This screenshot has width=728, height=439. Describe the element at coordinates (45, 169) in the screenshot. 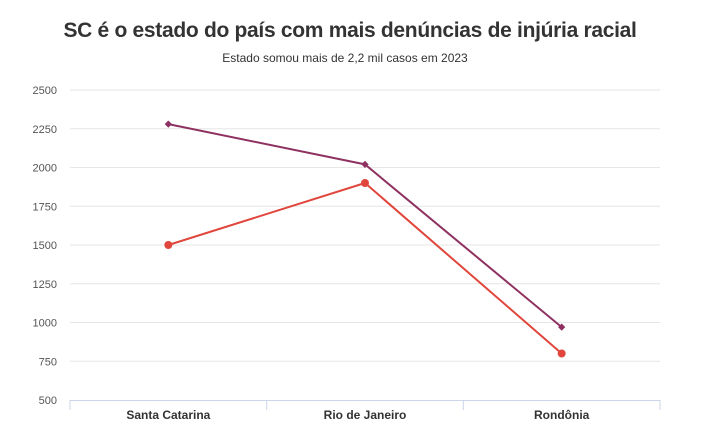

I see `y-tick-label: 2000` at that location.